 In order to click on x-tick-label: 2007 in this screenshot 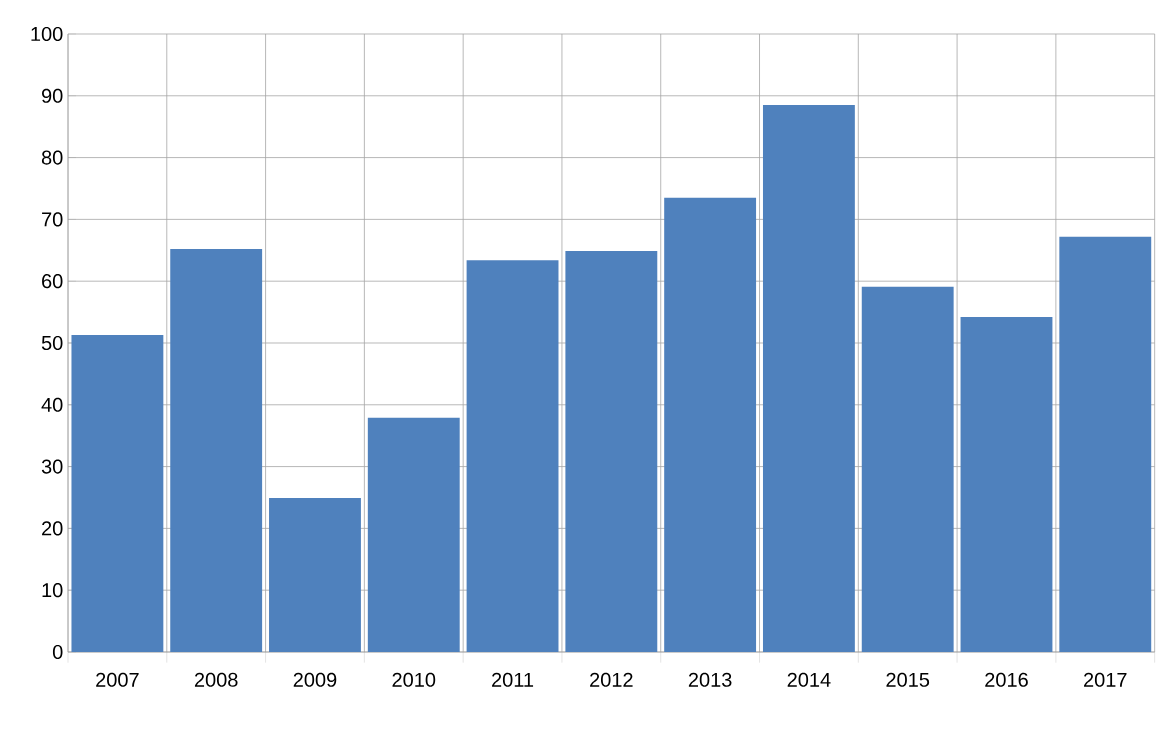, I will do `click(117, 679)`.